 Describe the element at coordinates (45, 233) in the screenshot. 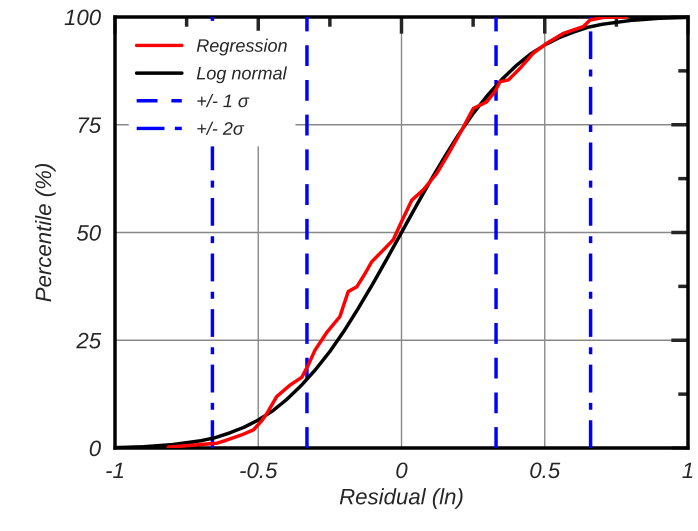

I see `y-axis-title: Percentile (%)` at that location.